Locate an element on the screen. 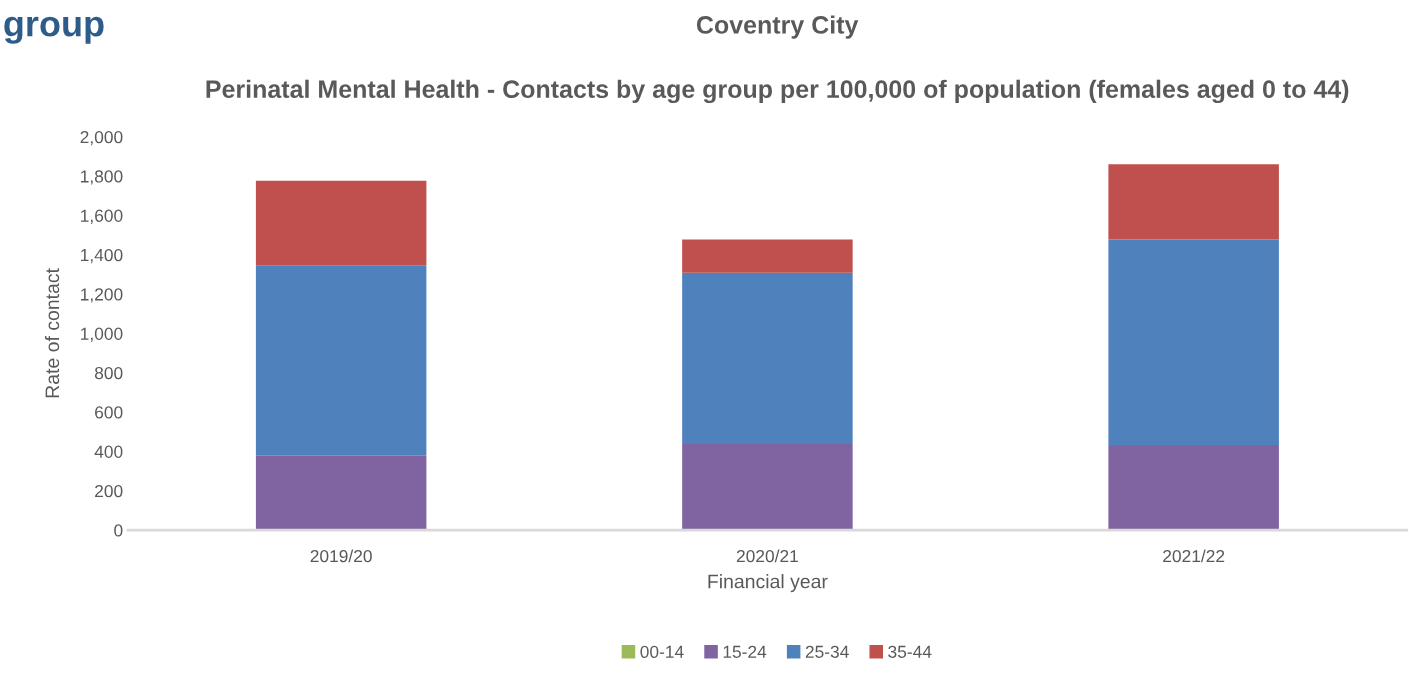  y-tick-label: 600 is located at coordinates (109, 412).